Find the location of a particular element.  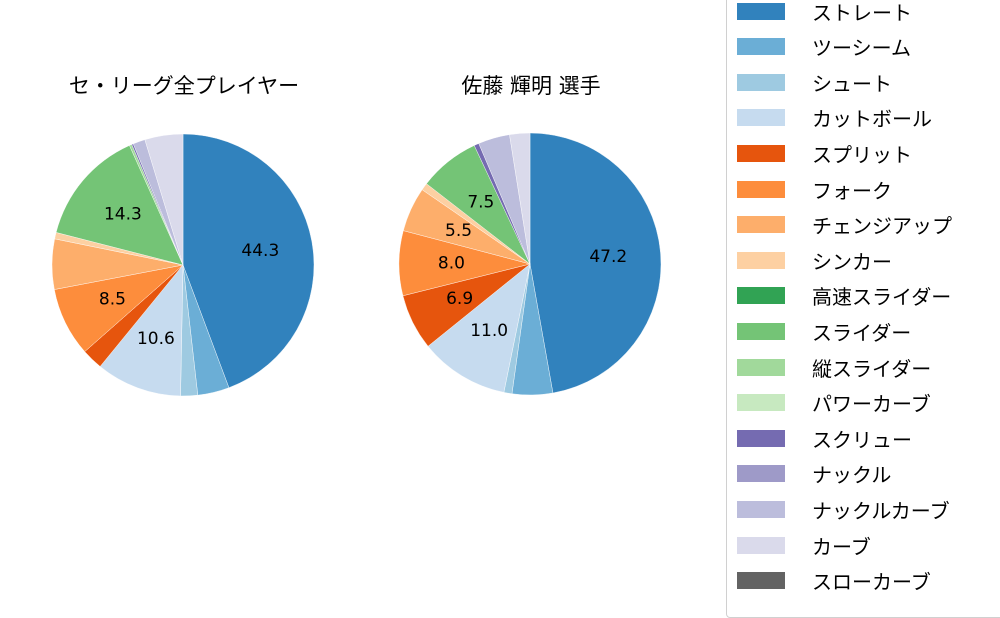

legend-item: スプリット is located at coordinates (824, 154).